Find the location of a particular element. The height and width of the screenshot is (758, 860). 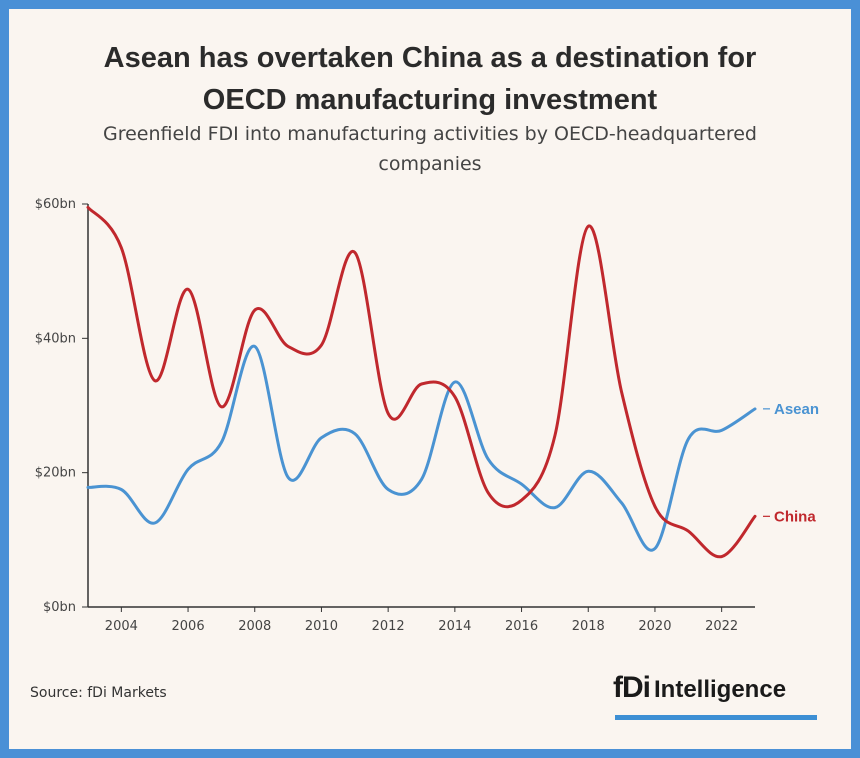

y-tick-label: $60bn is located at coordinates (55, 204).